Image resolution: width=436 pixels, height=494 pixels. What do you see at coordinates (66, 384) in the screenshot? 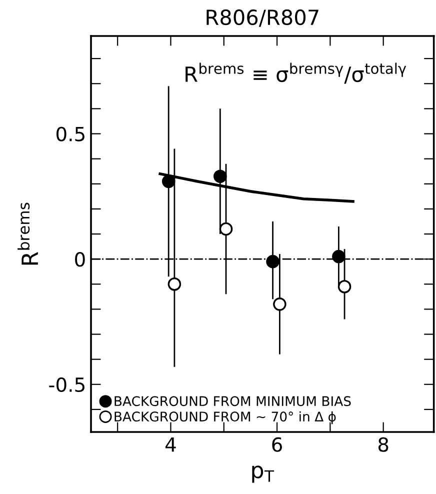
I see `y-tick-label: -0.5` at bounding box center [66, 384].